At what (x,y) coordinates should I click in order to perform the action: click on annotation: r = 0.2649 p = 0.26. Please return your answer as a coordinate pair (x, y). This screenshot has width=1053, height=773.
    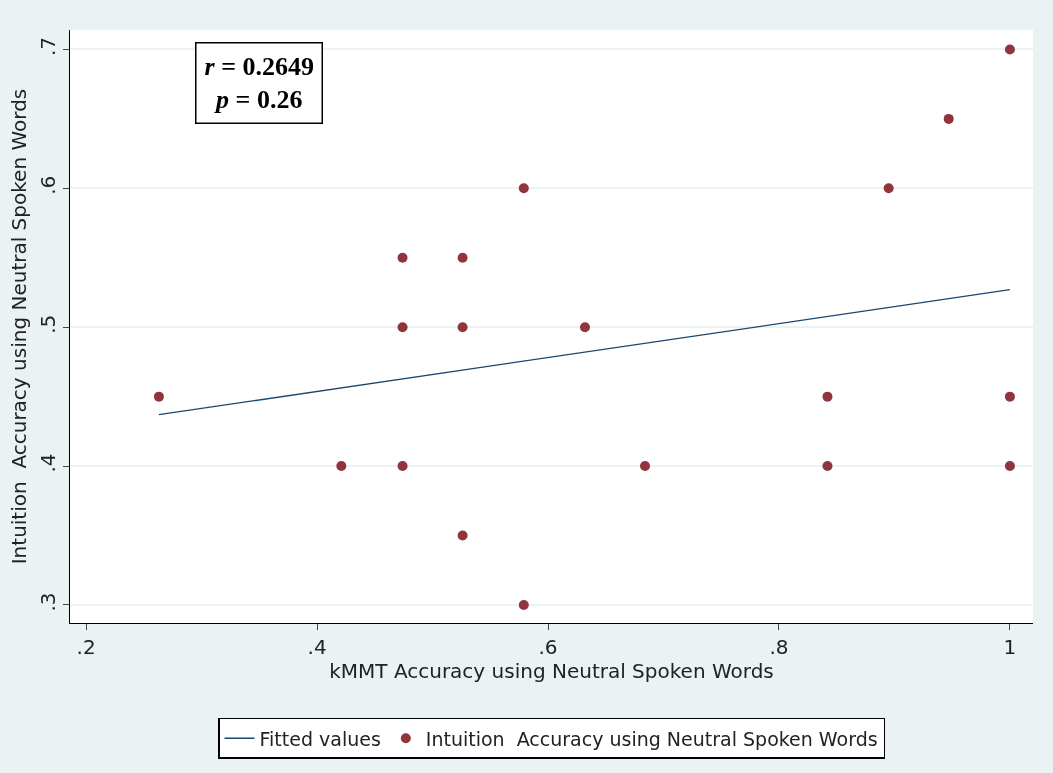
    Looking at the image, I should click on (259, 83).